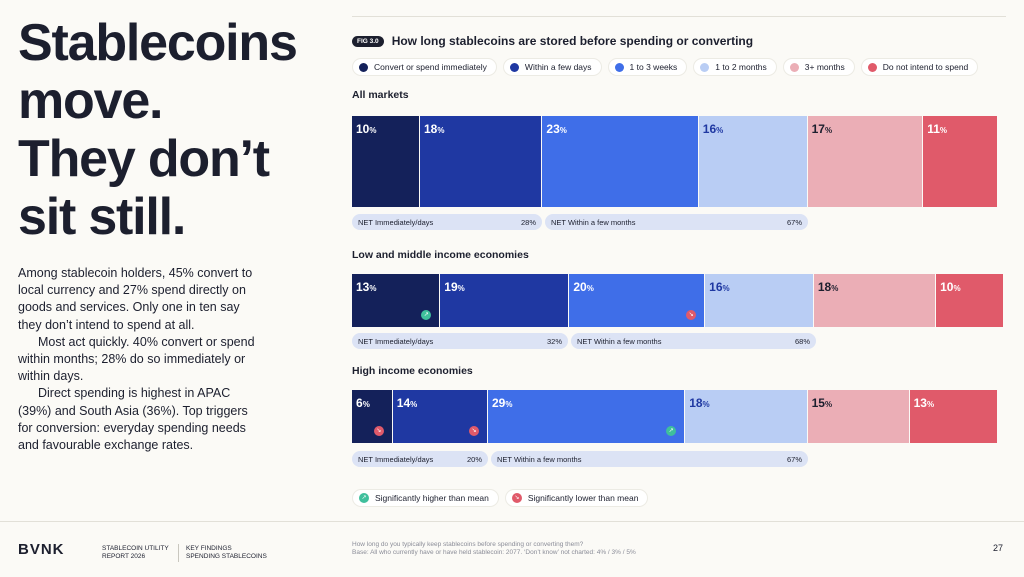 The image size is (1024, 577). I want to click on segment-value-label: 13%, so click(366, 287).